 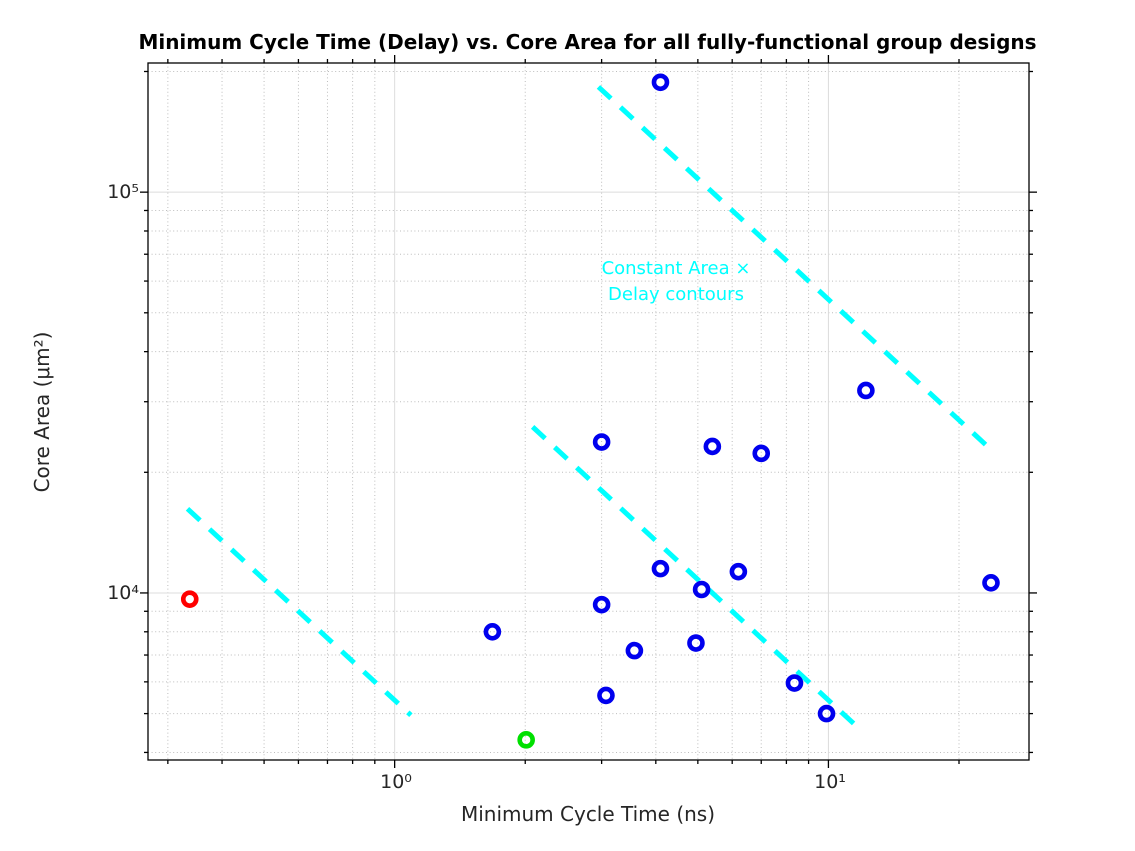 What do you see at coordinates (123, 593) in the screenshot?
I see `y-tick-label-1e4: 10⁴` at bounding box center [123, 593].